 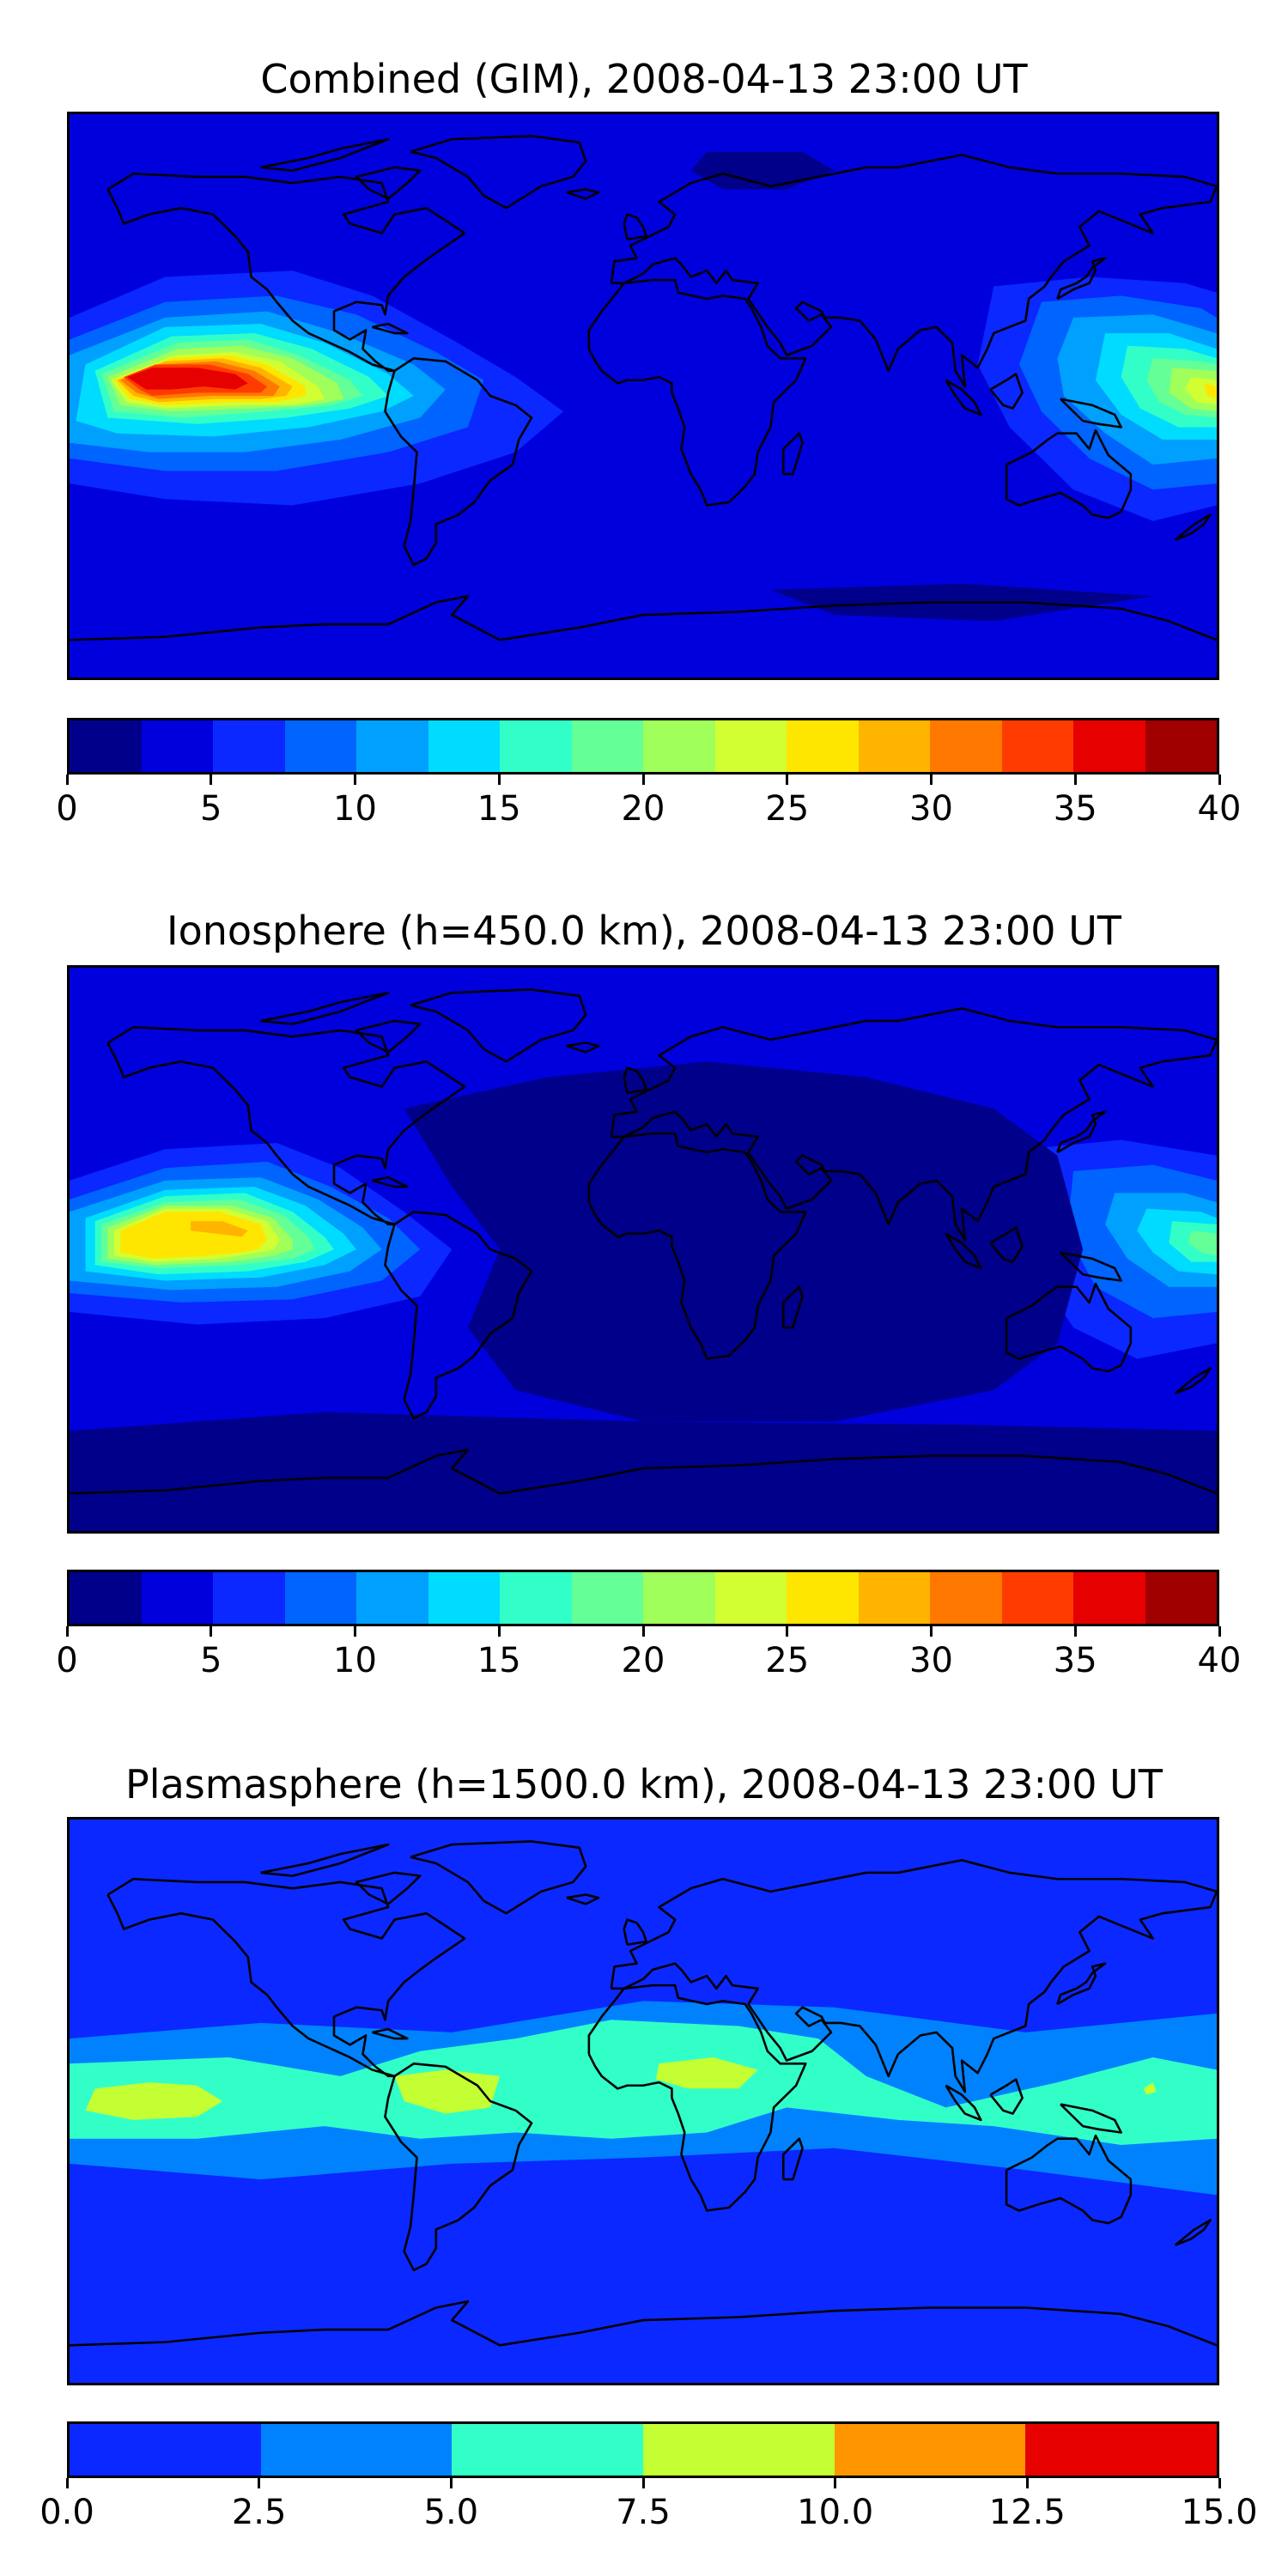 I want to click on tick-label: 0, so click(x=67, y=809).